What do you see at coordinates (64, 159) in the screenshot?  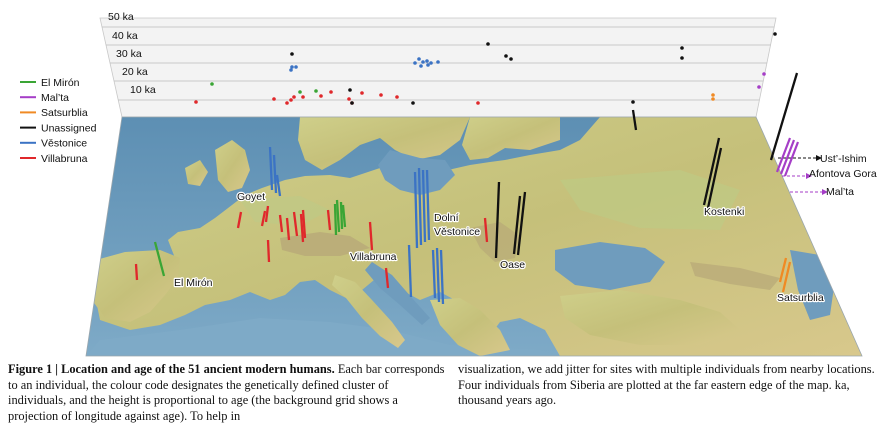 I see `legend-label: Villabruna` at bounding box center [64, 159].